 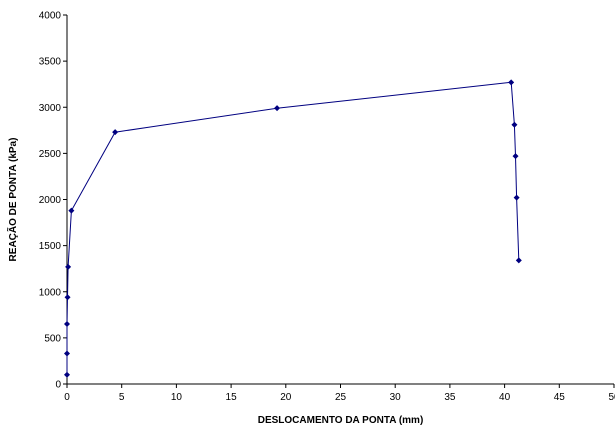 I want to click on y-axis: 0 500 1000 1500 2000 2500 3000 3500 4000, so click(x=53, y=201).